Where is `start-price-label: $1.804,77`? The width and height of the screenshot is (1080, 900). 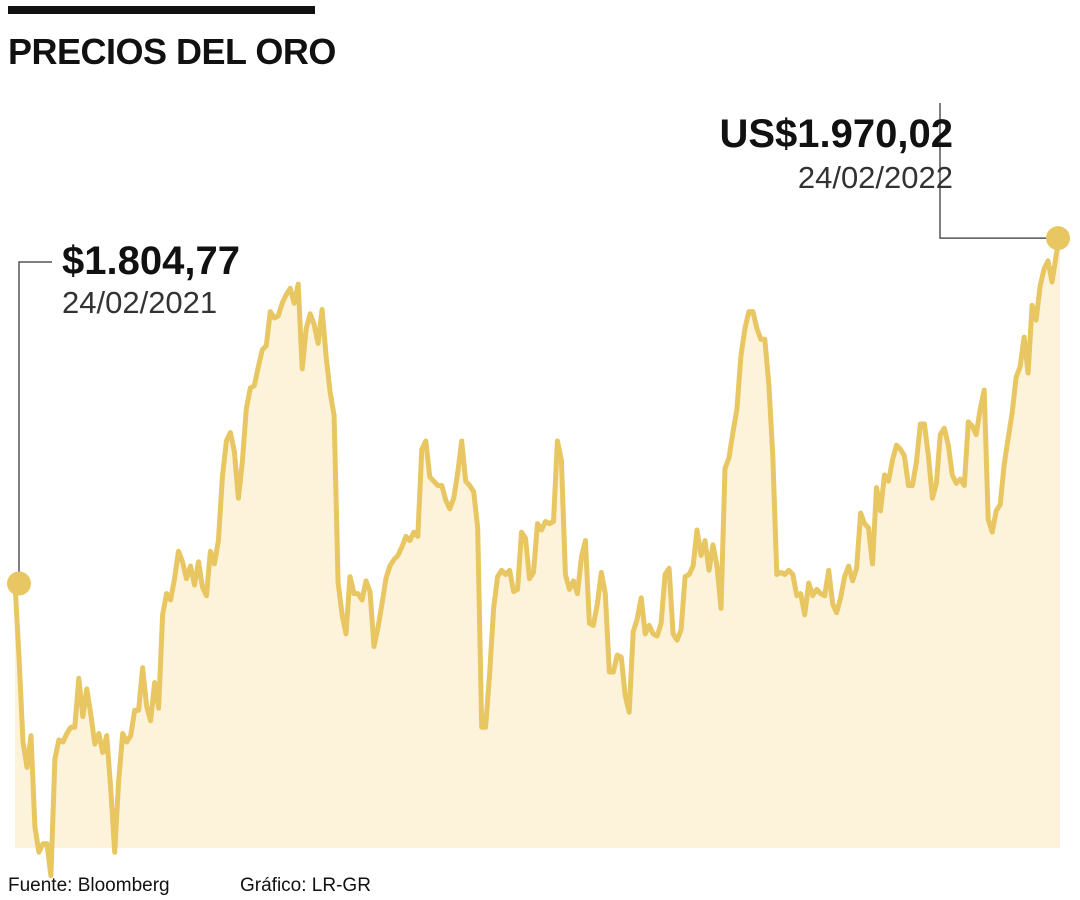
start-price-label: $1.804,77 is located at coordinates (151, 261).